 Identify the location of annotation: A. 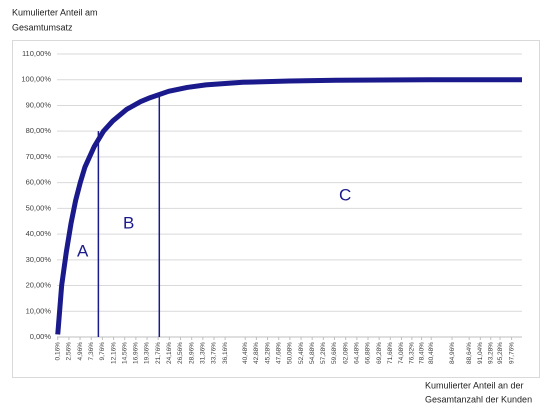
(83, 250).